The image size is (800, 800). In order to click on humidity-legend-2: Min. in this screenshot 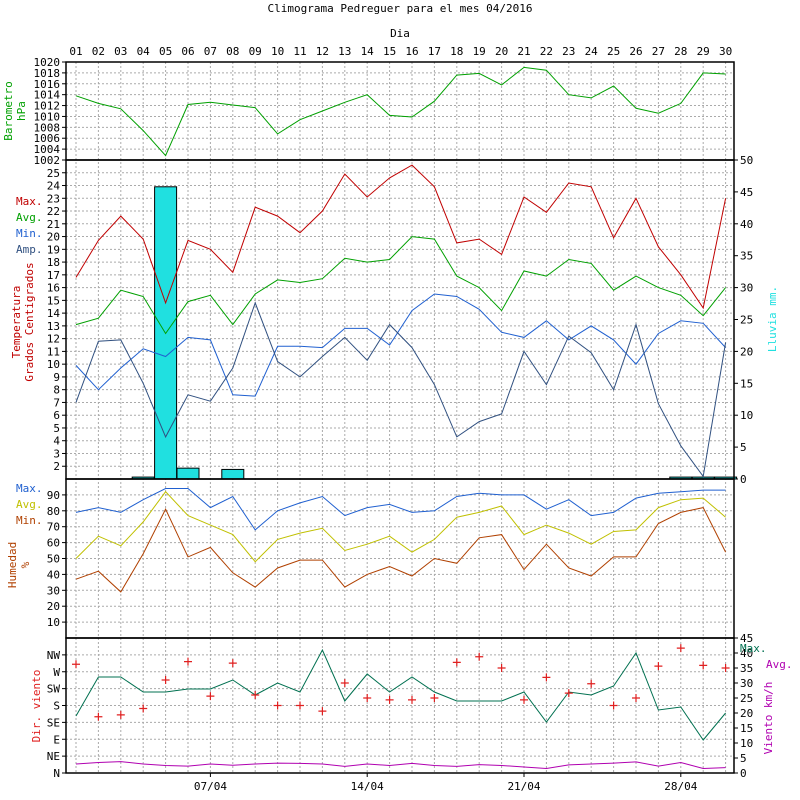, I will do `click(29, 520)`.